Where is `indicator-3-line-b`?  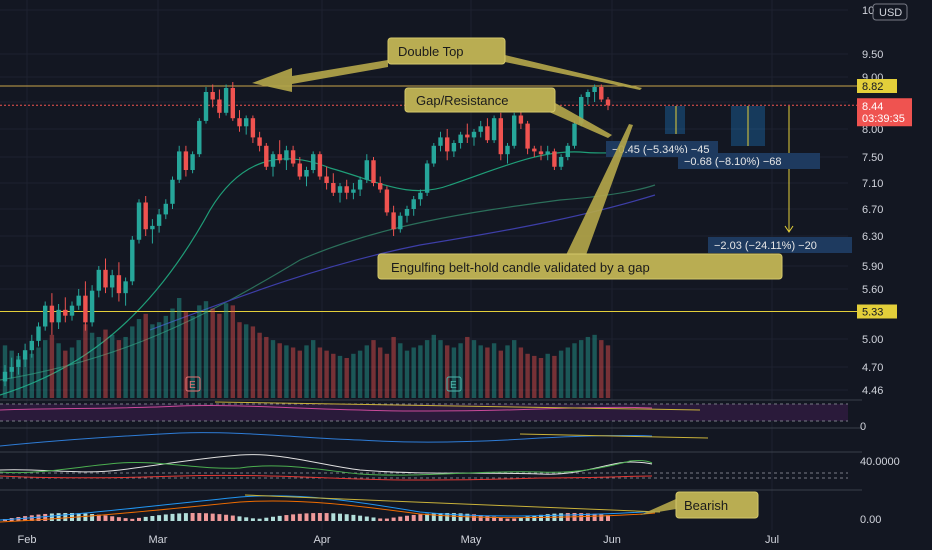 indicator-3-line-b is located at coordinates (326, 468).